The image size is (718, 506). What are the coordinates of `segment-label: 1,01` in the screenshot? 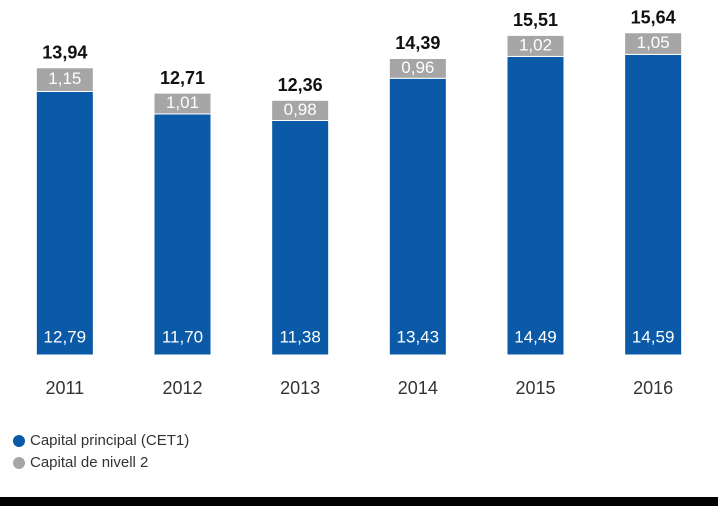 It's located at (182, 102).